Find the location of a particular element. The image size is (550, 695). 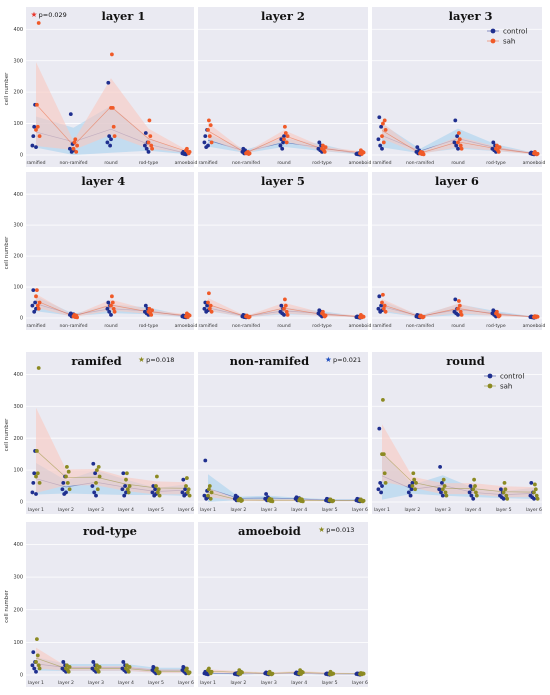

legend-marker is located at coordinates (493, 31).